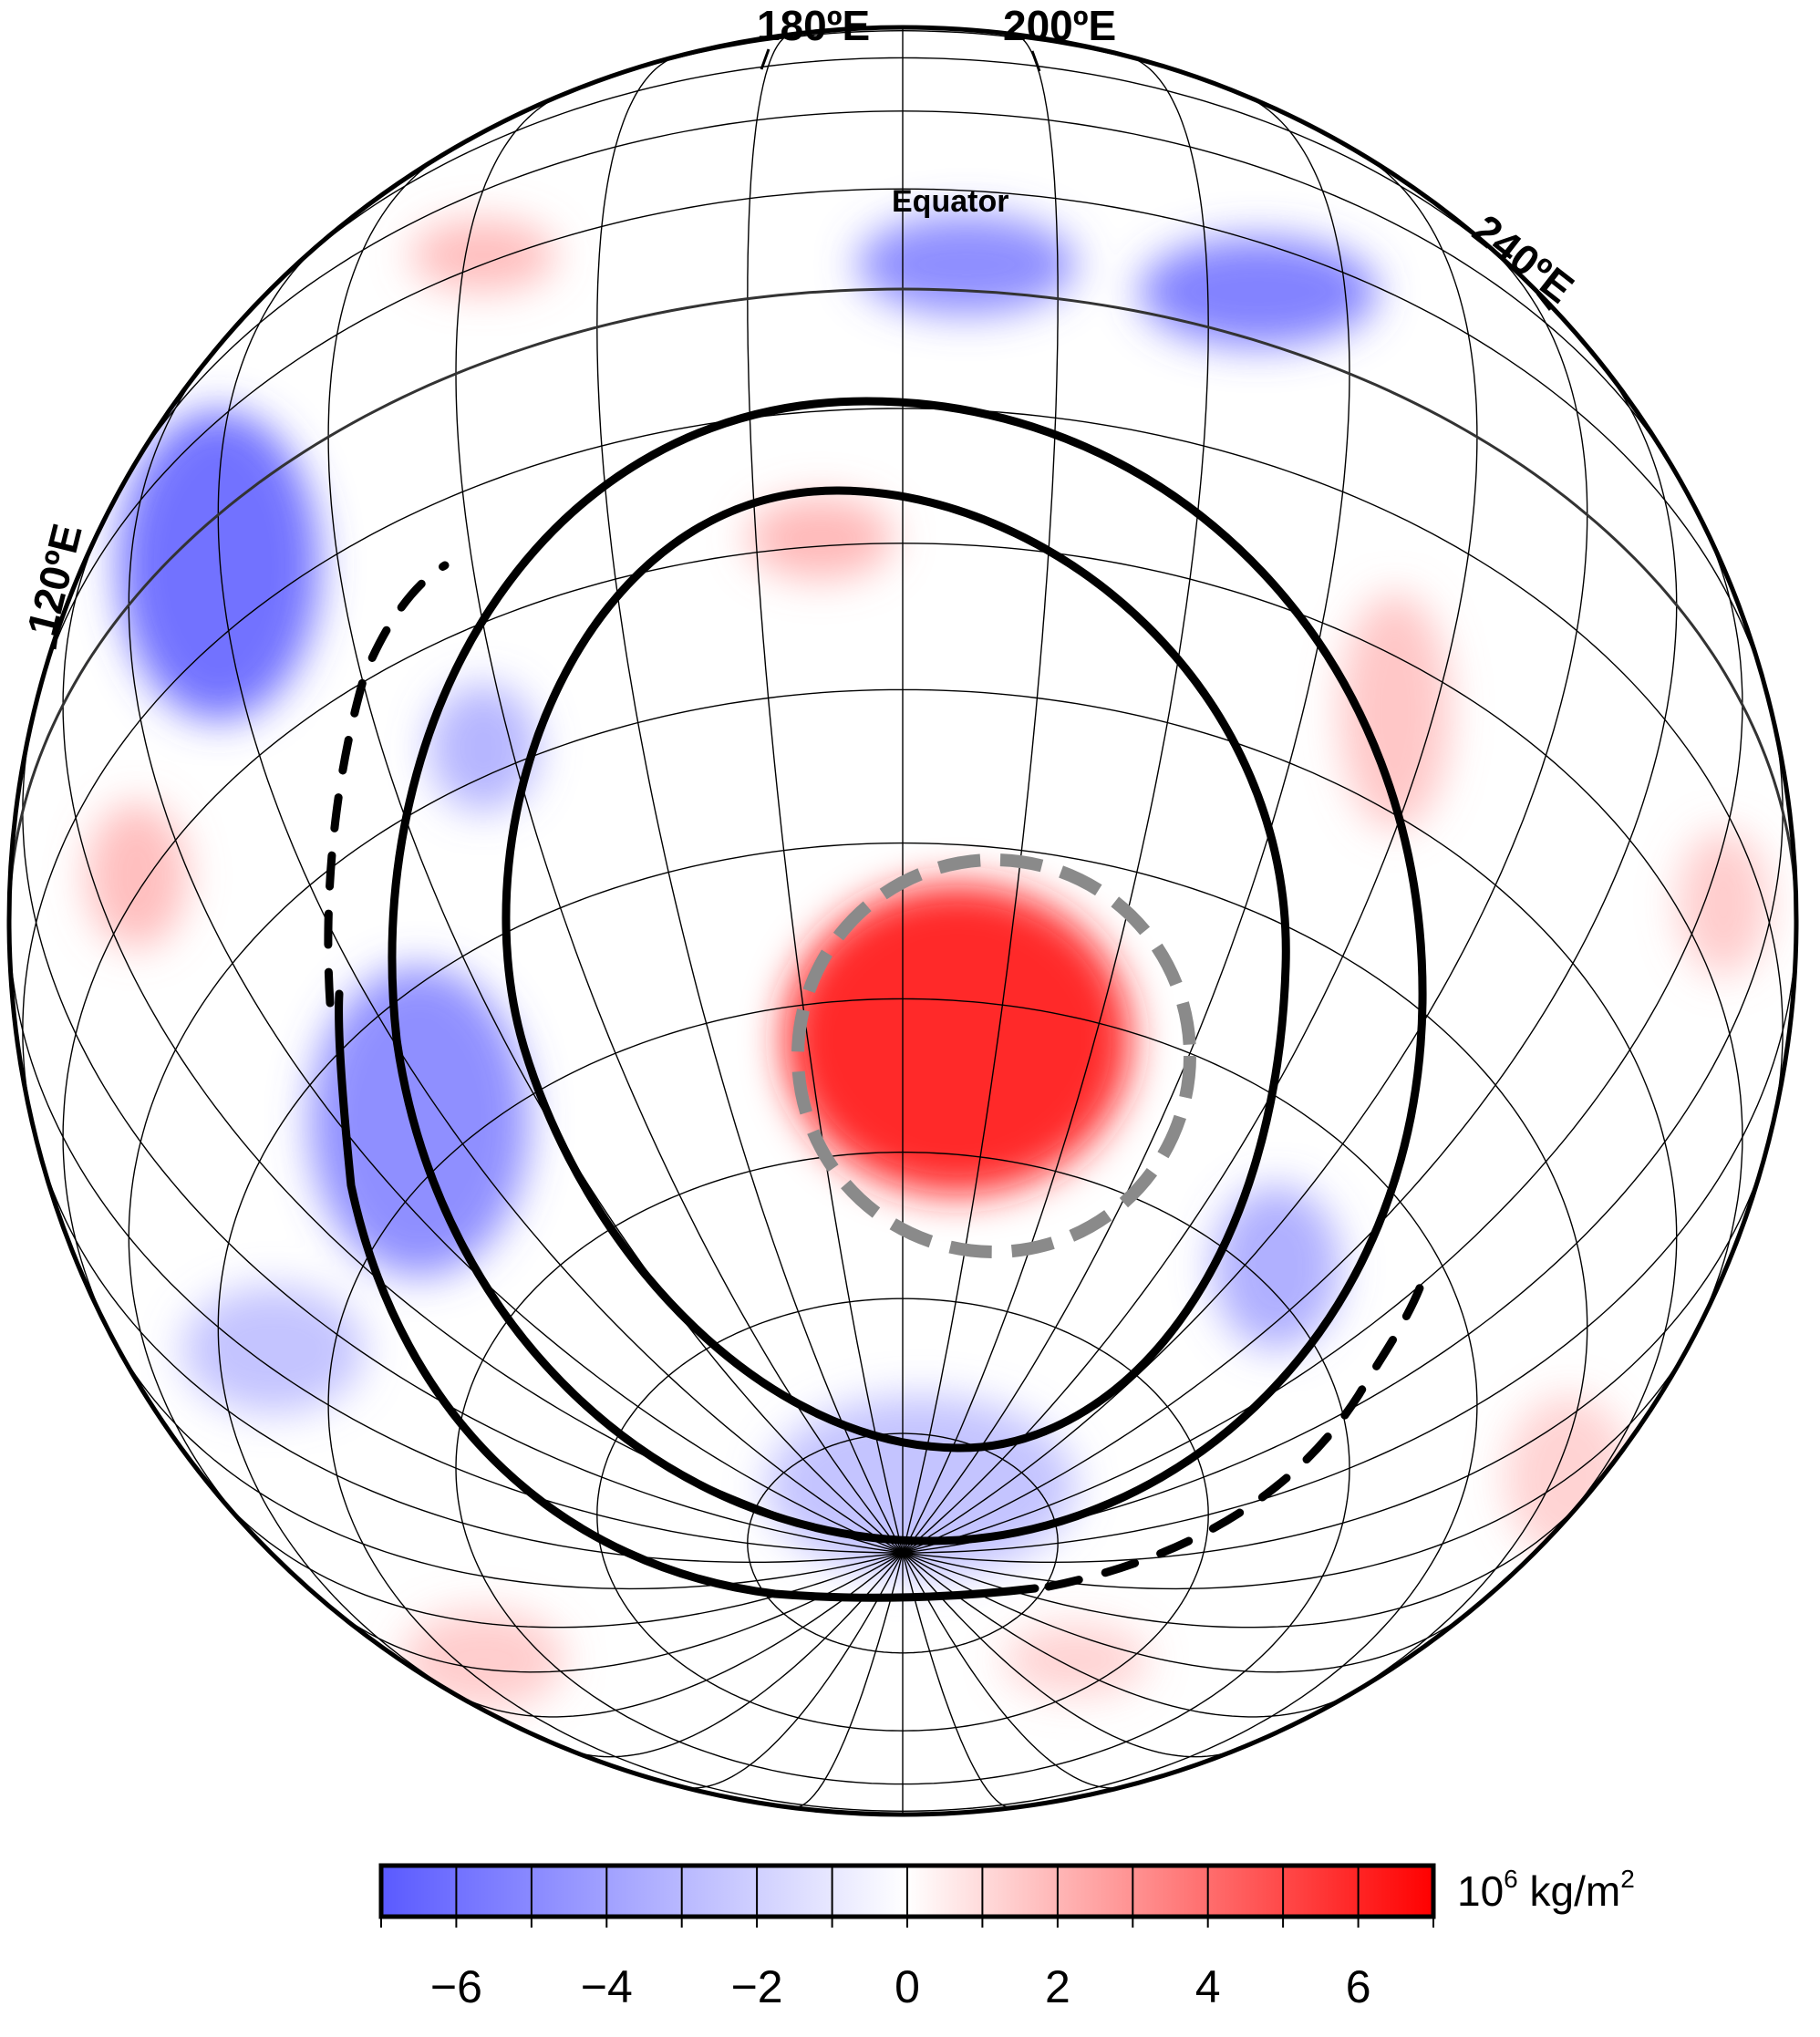 This screenshot has width=1820, height=2037. Describe the element at coordinates (1358, 1987) in the screenshot. I see `colorbar-tick-label: 6` at that location.